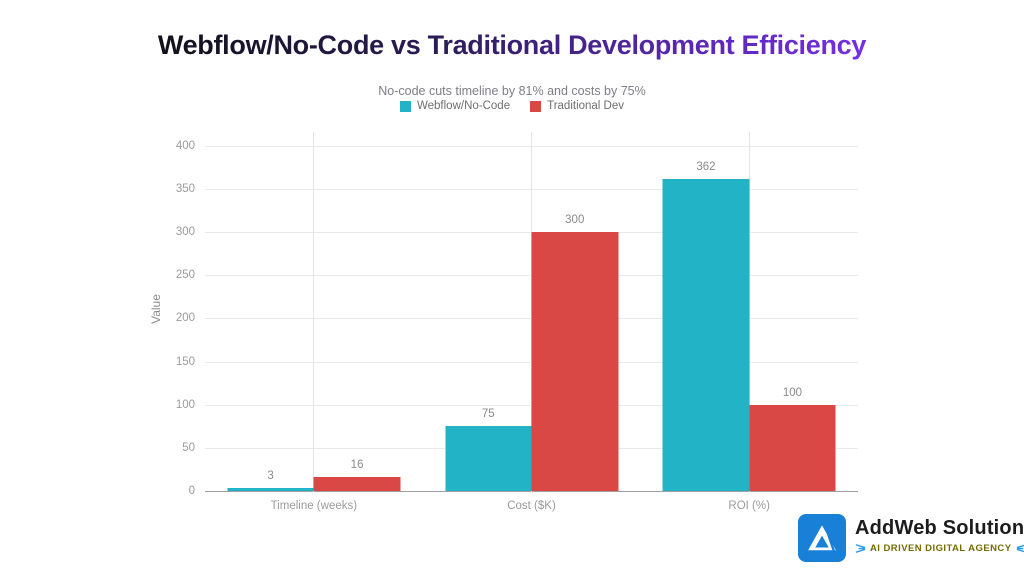 The image size is (1024, 576). What do you see at coordinates (792, 393) in the screenshot?
I see `bar-value-label: 100` at bounding box center [792, 393].